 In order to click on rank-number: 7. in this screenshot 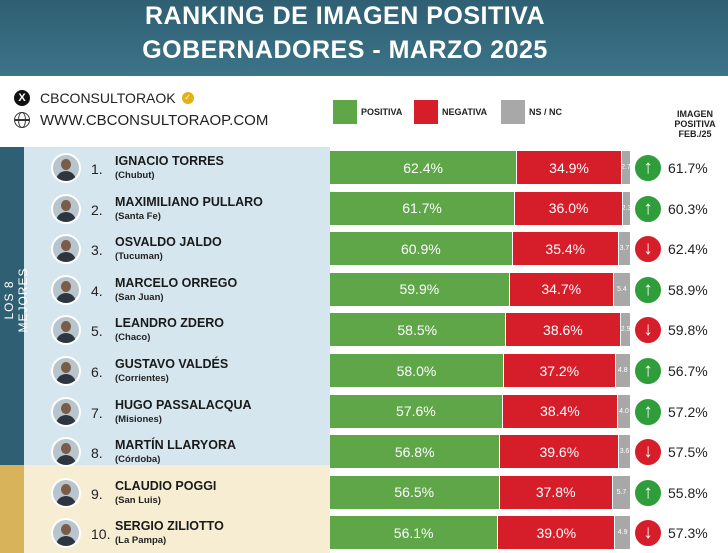, I will do `click(97, 412)`.